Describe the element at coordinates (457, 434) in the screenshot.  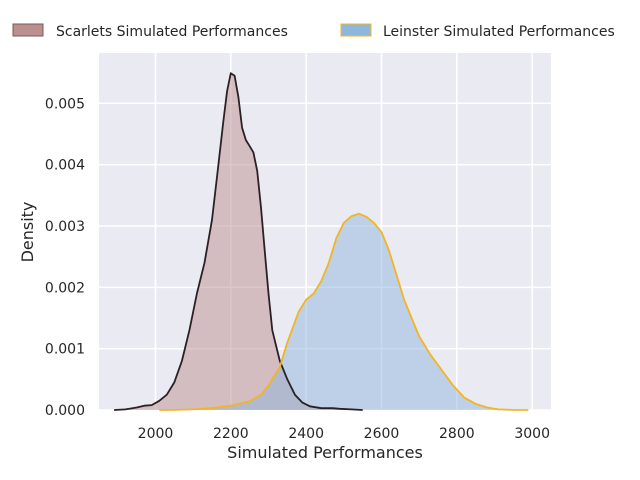
I see `x-tick-label: 2800` at that location.